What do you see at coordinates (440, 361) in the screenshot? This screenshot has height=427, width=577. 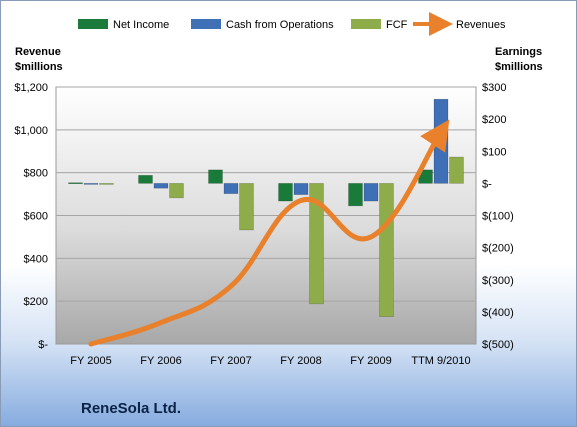 I see `x-tick-label: TTM 9/2010` at bounding box center [440, 361].